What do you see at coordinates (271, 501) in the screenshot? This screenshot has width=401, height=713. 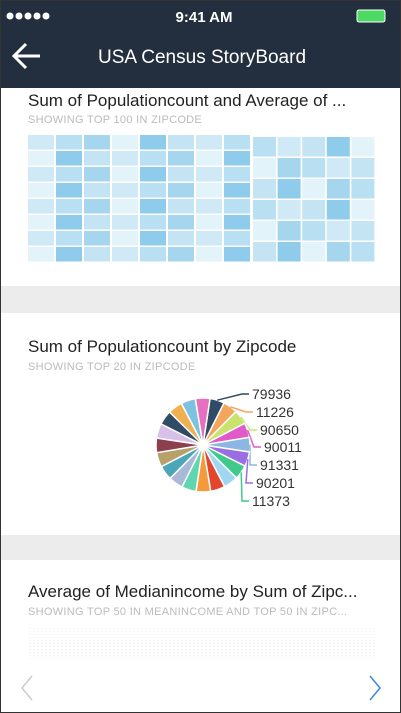 I see `slice-label: 11373` at bounding box center [271, 501].